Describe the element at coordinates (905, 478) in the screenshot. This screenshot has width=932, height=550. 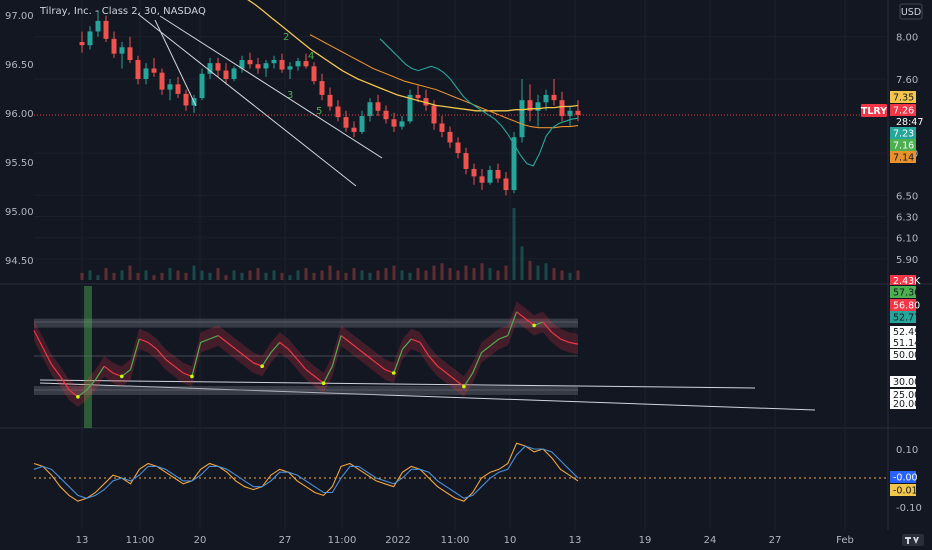
I see `osc-tag: -0.00` at that location.